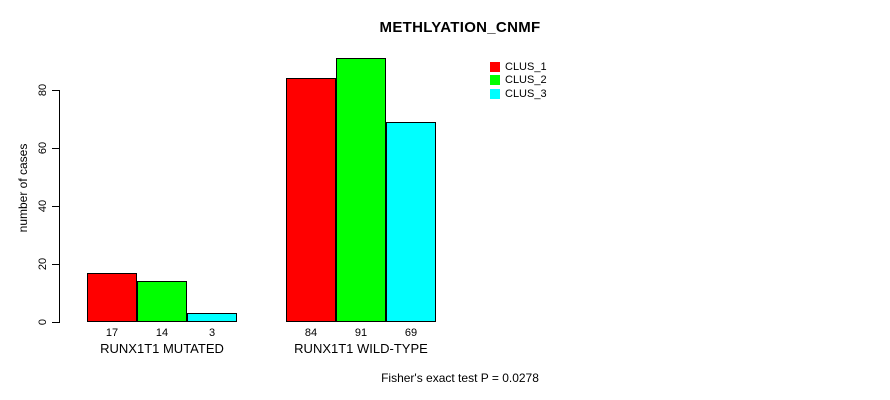 This screenshot has width=890, height=400. Describe the element at coordinates (411, 333) in the screenshot. I see `bar-value-label: 69` at that location.